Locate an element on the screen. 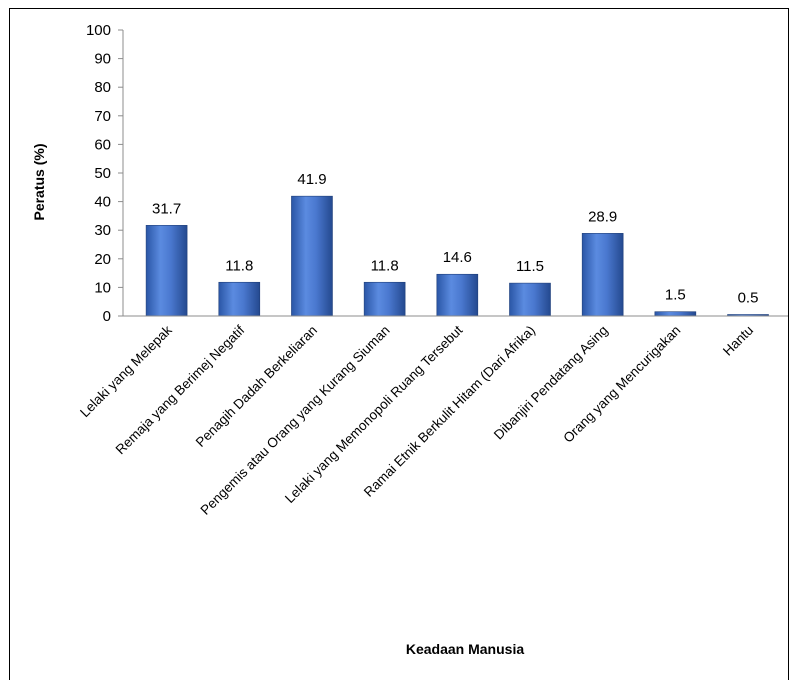 The width and height of the screenshot is (793, 680). y-axis: 0 10 20 30 40 50 60 70 80 90 100 is located at coordinates (105, 173).